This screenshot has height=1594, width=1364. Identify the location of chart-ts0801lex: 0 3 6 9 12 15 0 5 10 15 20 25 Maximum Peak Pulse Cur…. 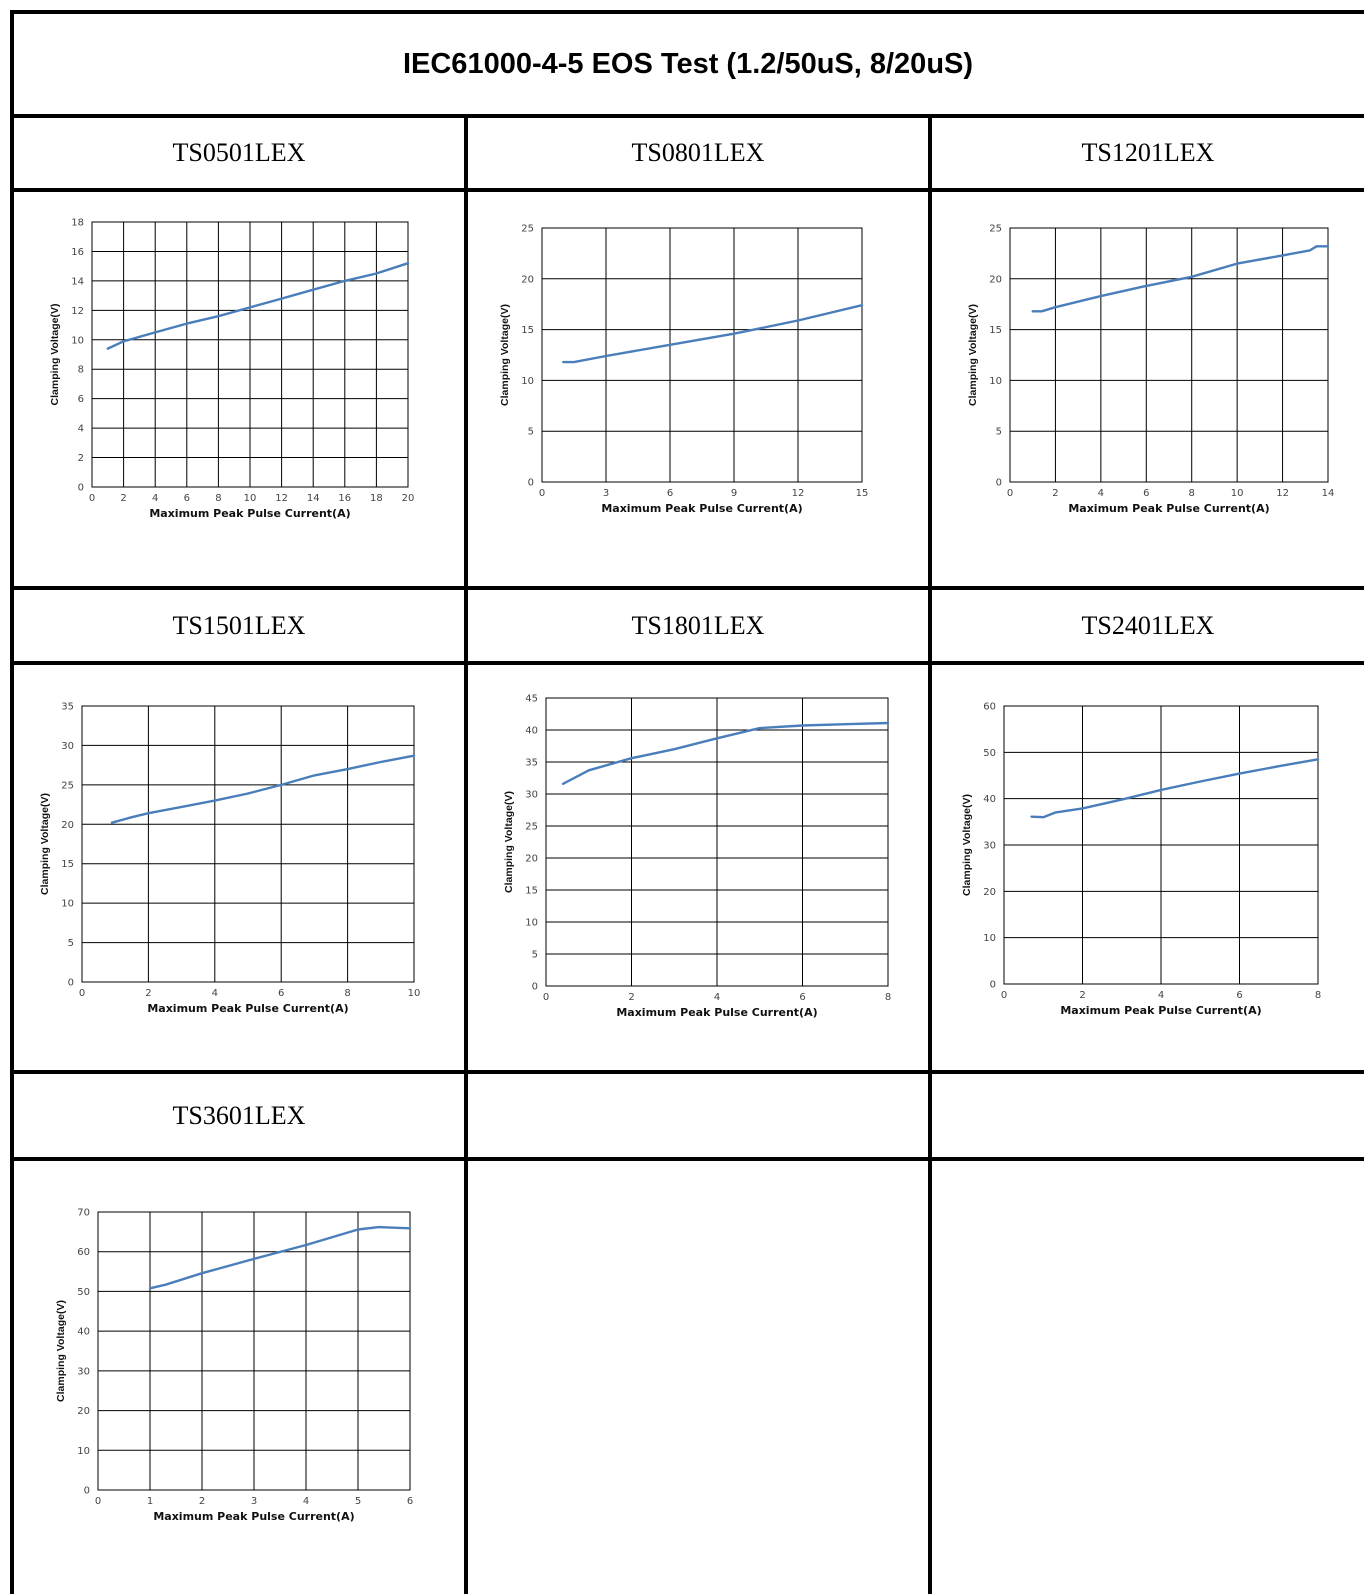
(684, 370).